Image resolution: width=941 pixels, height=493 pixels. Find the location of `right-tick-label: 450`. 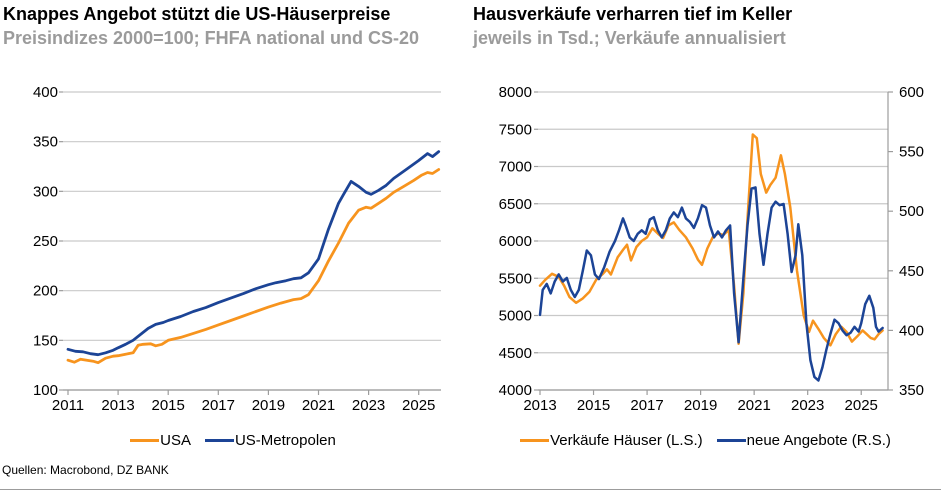

right-tick-label: 450 is located at coordinates (911, 271).